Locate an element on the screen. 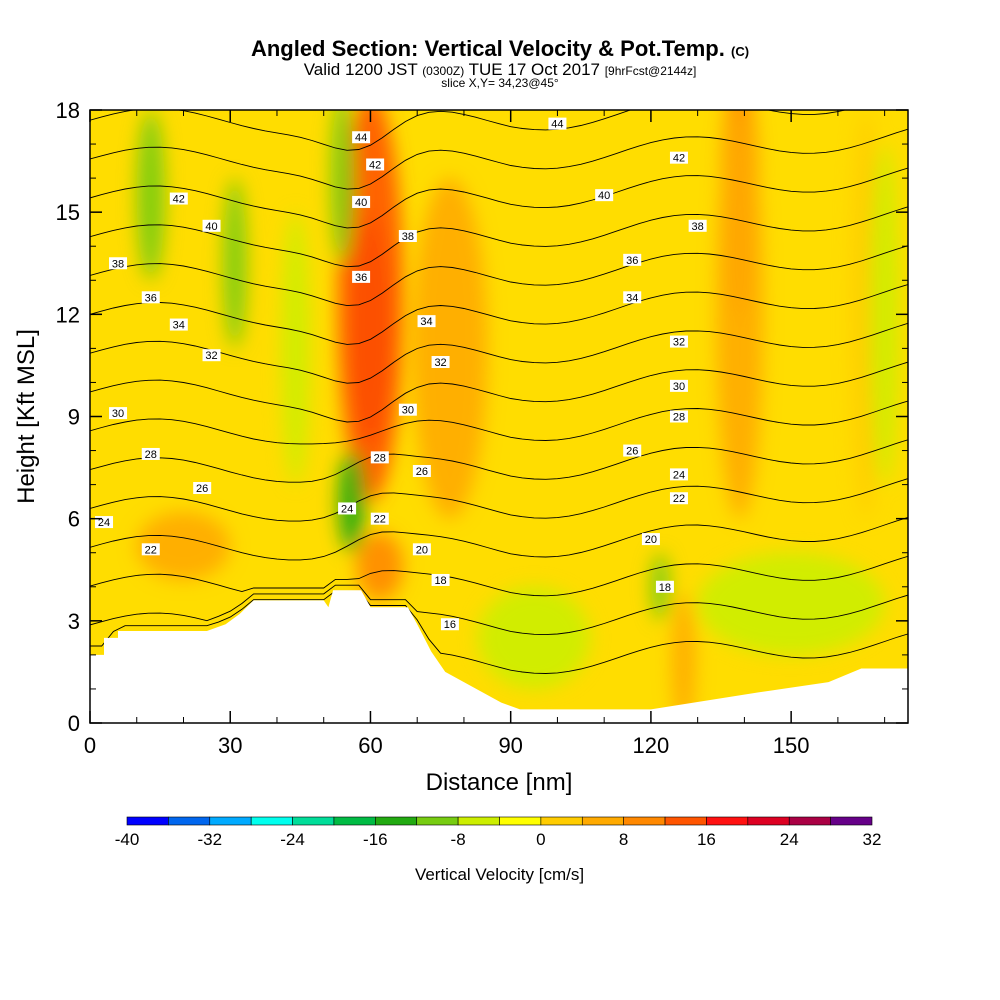 The width and height of the screenshot is (1000, 1000). theta-label-34-0: 34 is located at coordinates (178, 325).